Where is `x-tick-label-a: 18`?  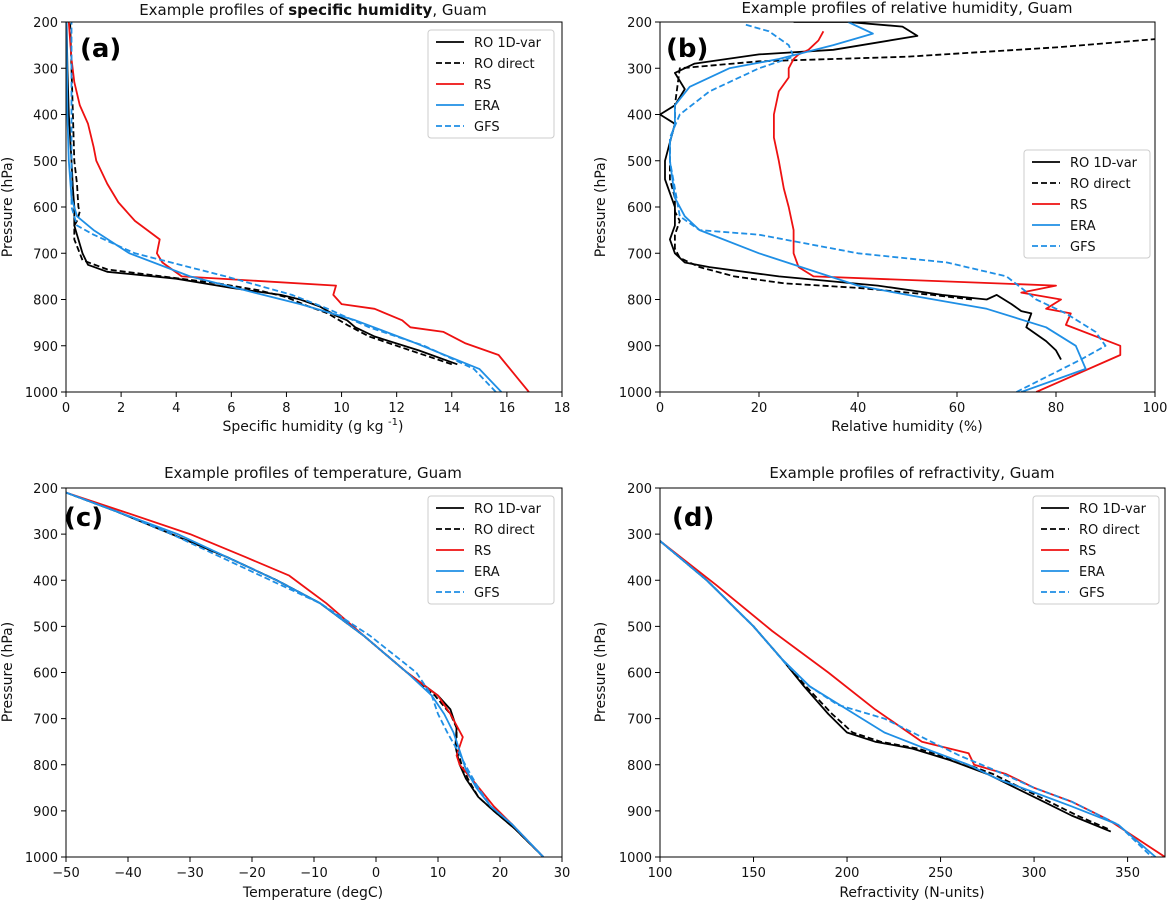 x-tick-label-a: 18 is located at coordinates (562, 408).